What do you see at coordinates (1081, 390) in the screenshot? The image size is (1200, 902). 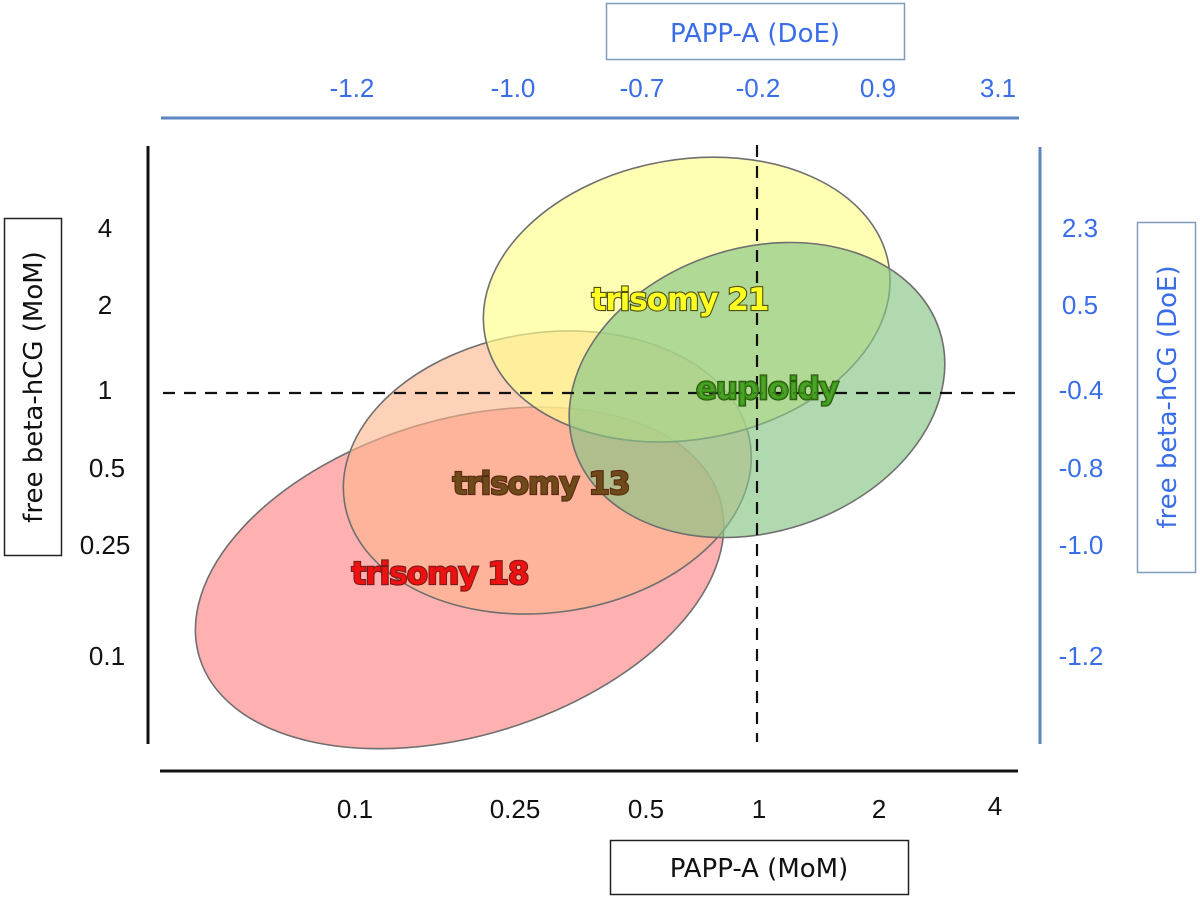 I see `right-tick-label: -0.4` at bounding box center [1081, 390].